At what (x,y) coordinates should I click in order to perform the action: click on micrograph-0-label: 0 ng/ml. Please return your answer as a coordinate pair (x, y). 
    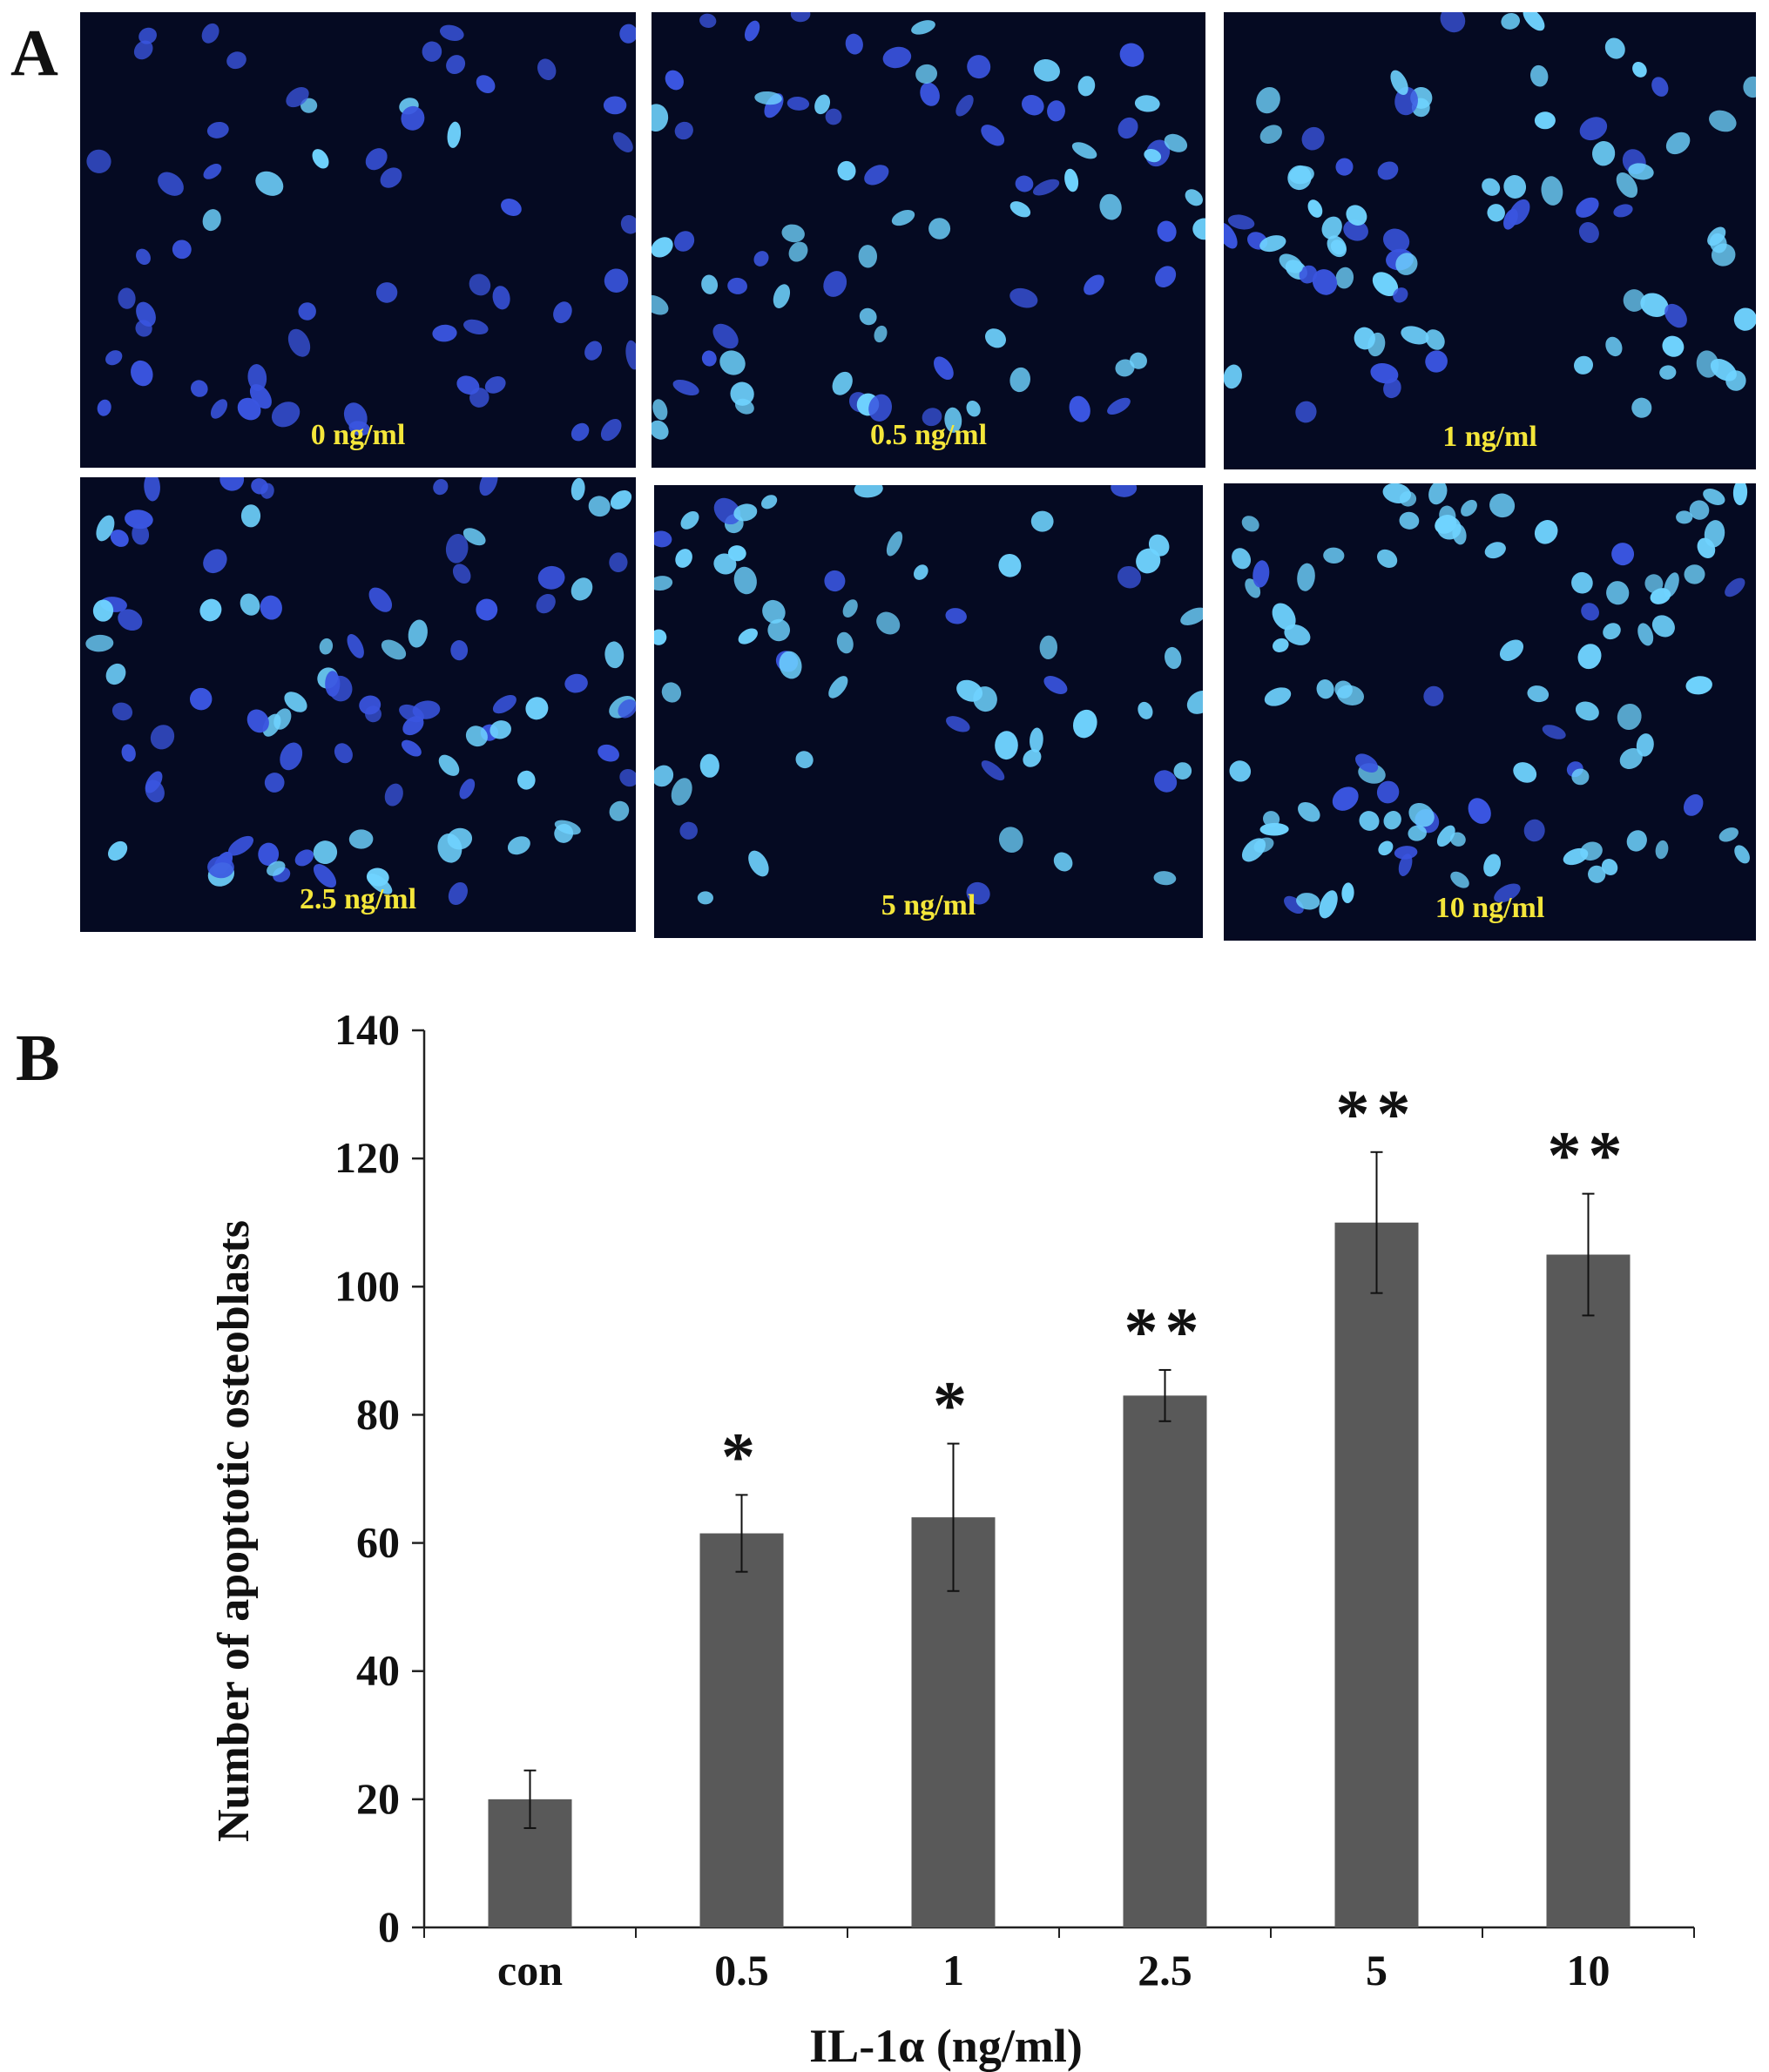
    Looking at the image, I should click on (358, 435).